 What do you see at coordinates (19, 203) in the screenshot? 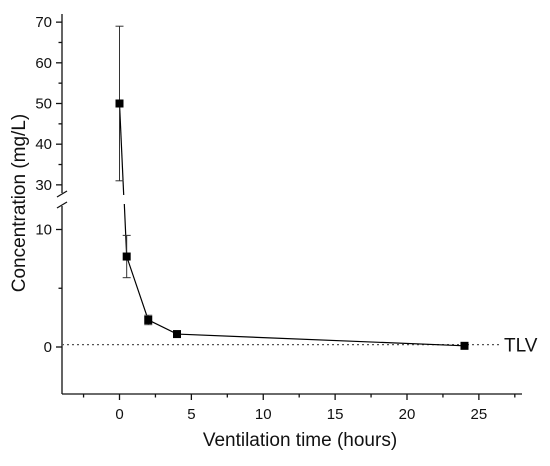
I see `y-axis-title: Concentration (mg/L)` at bounding box center [19, 203].